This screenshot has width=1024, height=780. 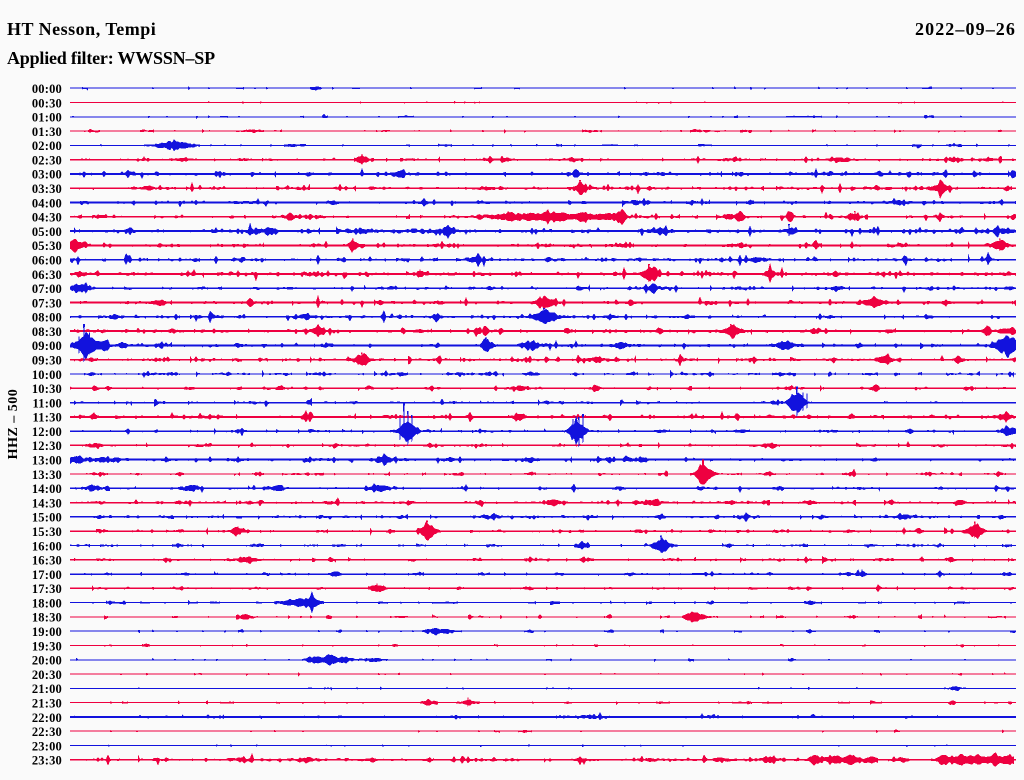 What do you see at coordinates (47, 160) in the screenshot?
I see `svg-text: 02:30` at bounding box center [47, 160].